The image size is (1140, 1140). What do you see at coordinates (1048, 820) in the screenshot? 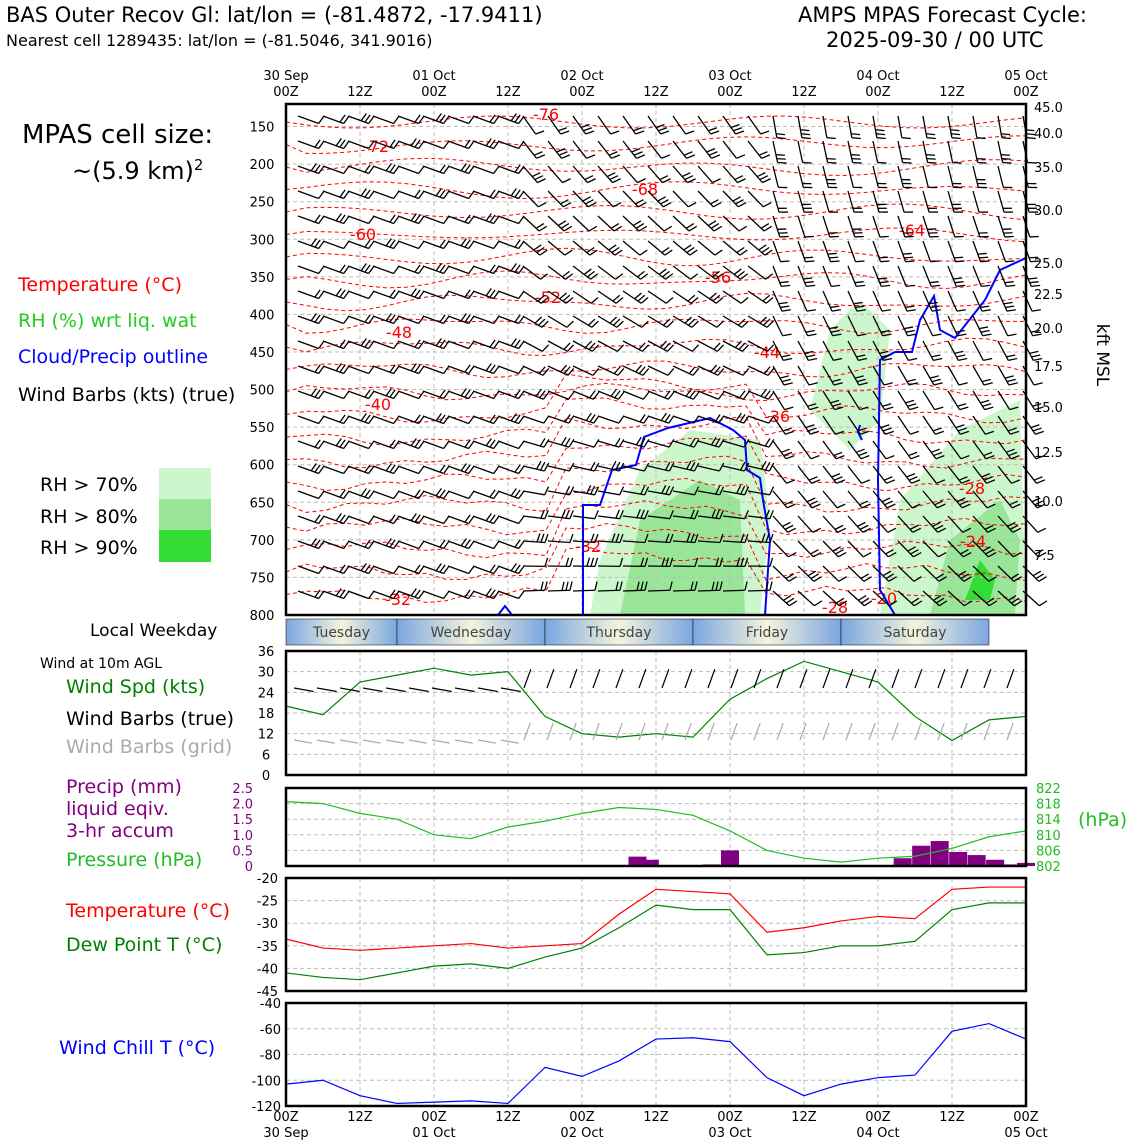
I see `pressure-axis-label: 814` at bounding box center [1048, 820].